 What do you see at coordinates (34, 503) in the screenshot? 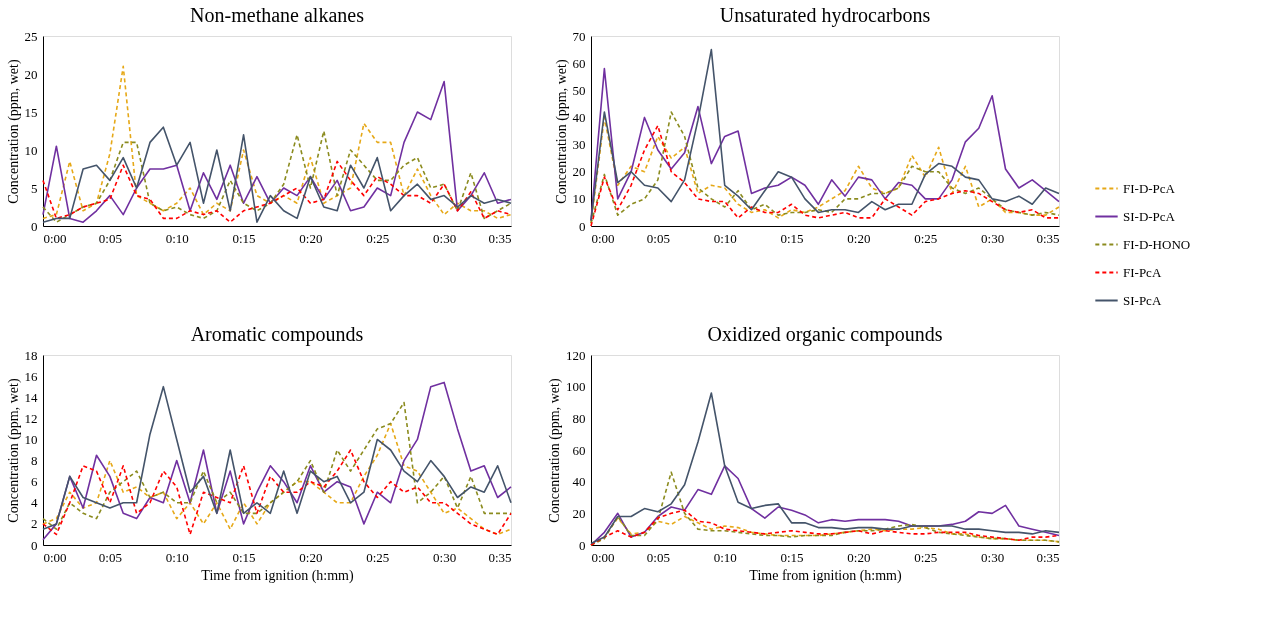
I see `y-tick-label: 4` at bounding box center [34, 503].